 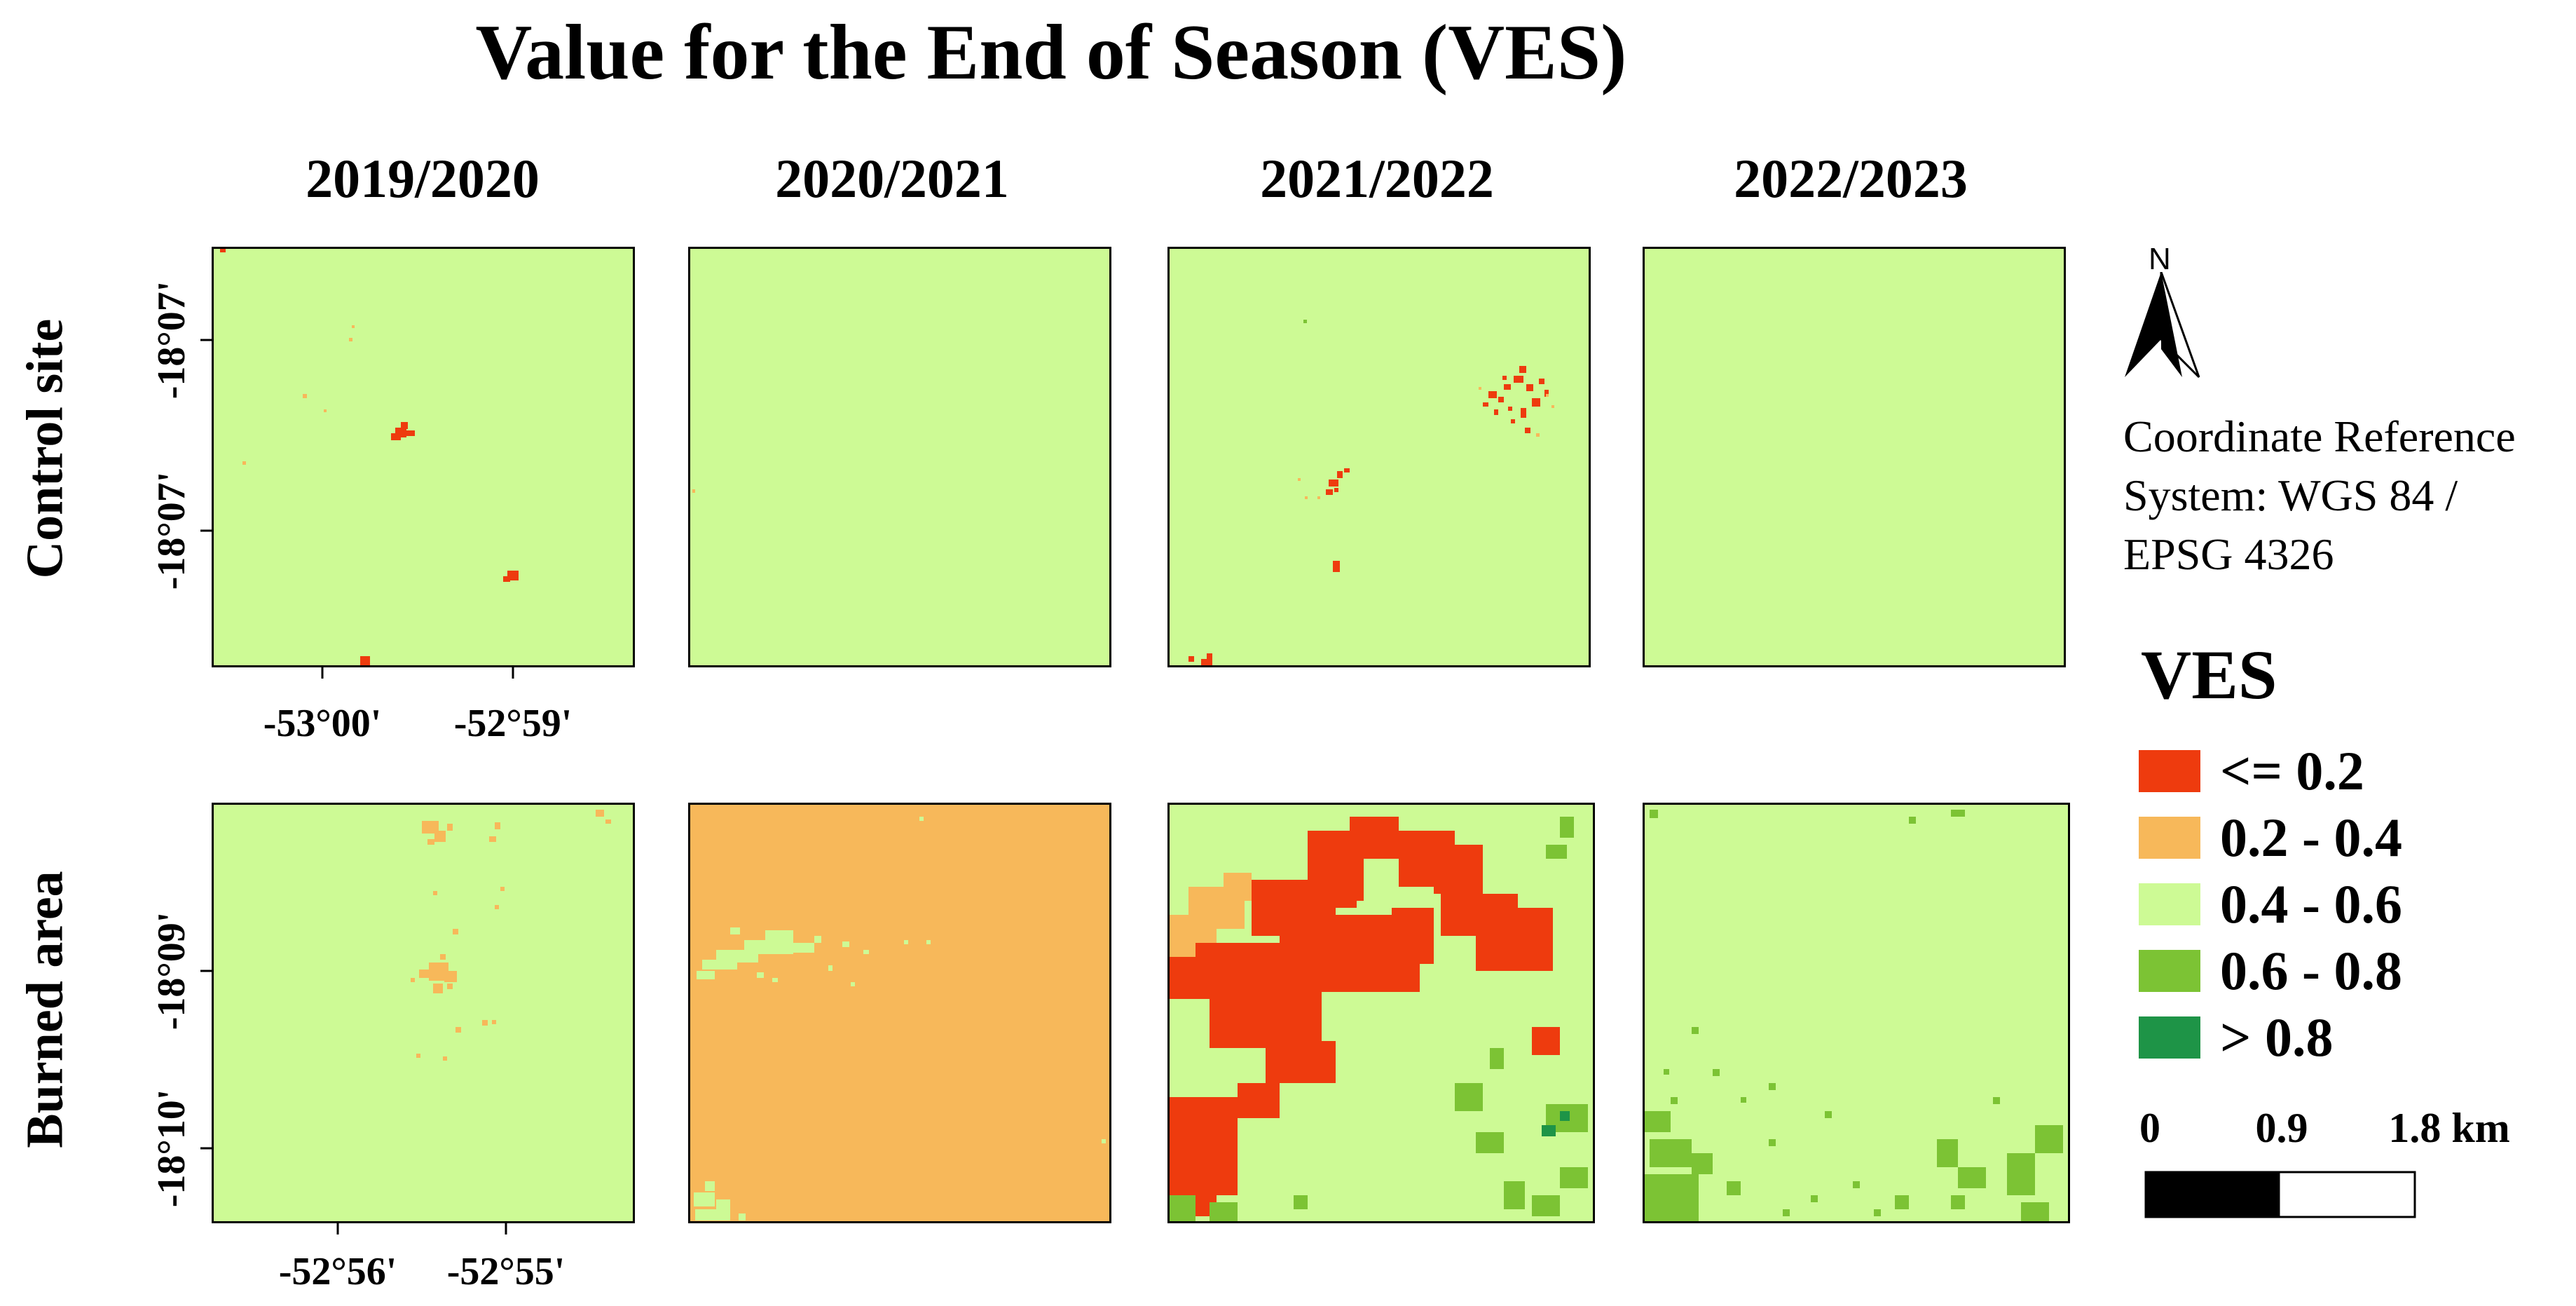 What do you see at coordinates (513, 724) in the screenshot?
I see `x-tick-label: -52°59'` at bounding box center [513, 724].